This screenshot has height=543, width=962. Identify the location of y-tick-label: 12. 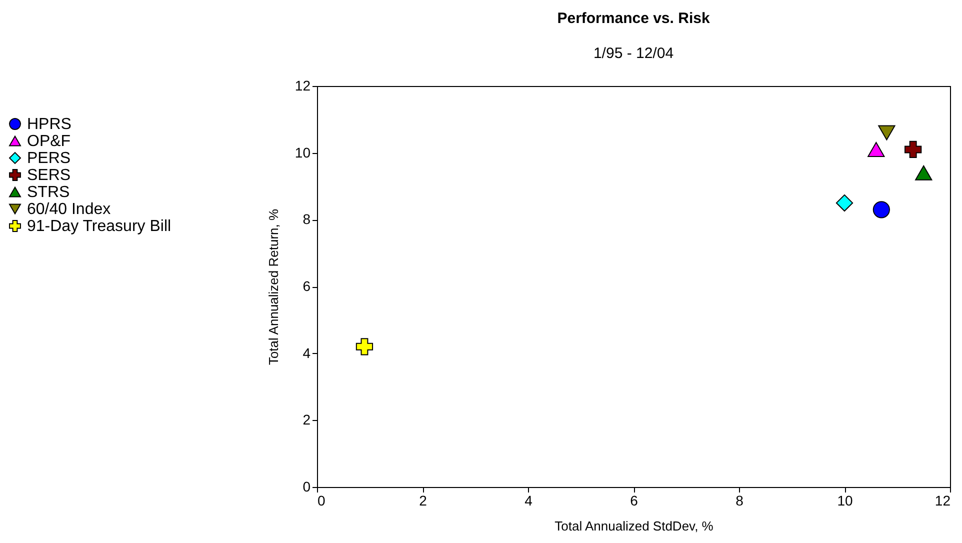
(302, 86).